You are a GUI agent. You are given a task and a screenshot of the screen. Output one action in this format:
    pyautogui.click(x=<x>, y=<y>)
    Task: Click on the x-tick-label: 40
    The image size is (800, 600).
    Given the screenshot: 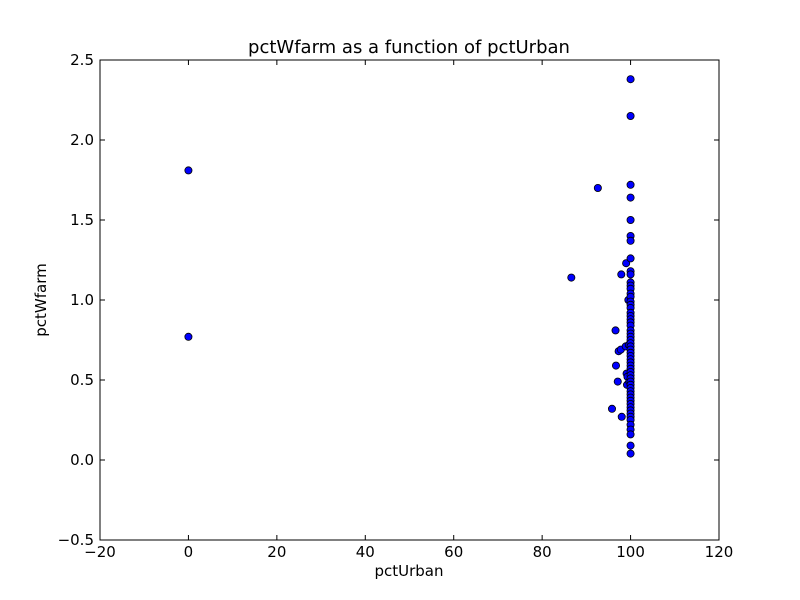 What is the action you would take?
    pyautogui.click(x=365, y=552)
    